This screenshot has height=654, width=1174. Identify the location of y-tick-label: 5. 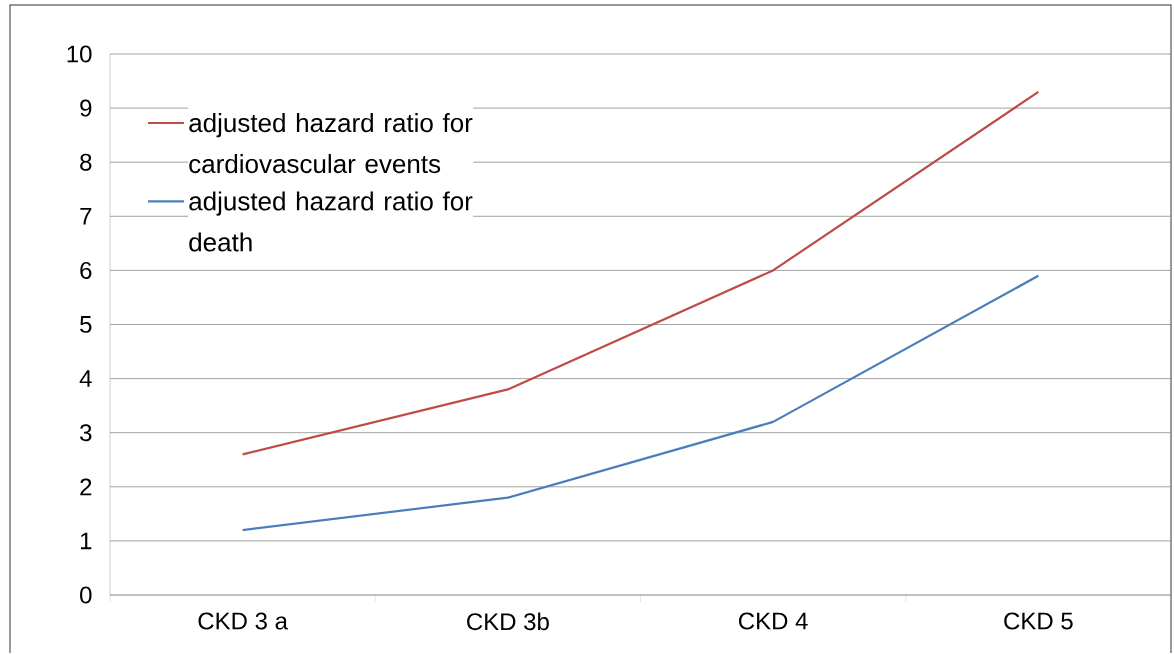
(86, 325).